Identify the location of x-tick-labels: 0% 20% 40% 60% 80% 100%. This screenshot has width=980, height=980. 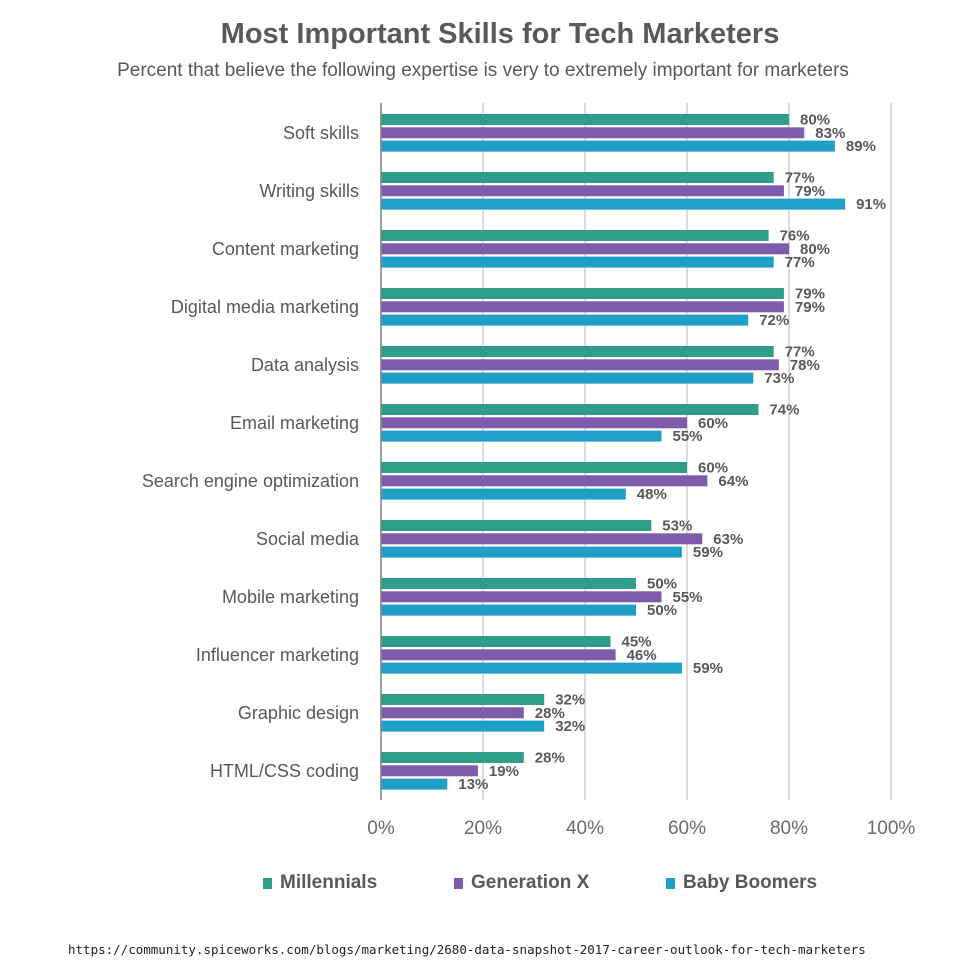
(641, 828).